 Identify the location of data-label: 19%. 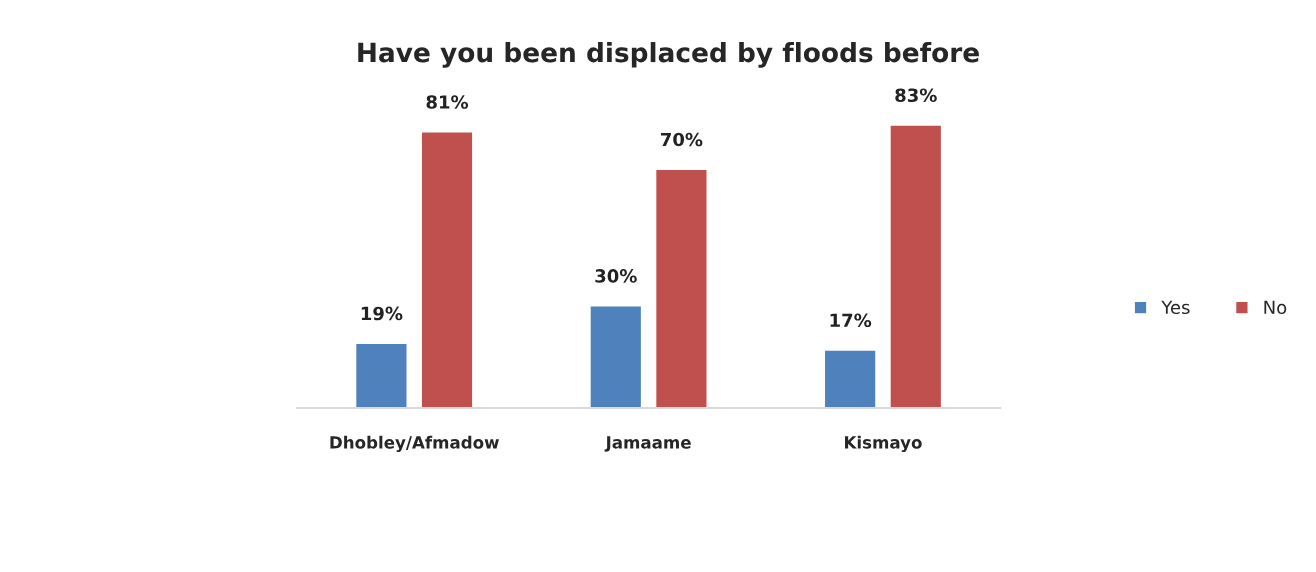
(382, 313).